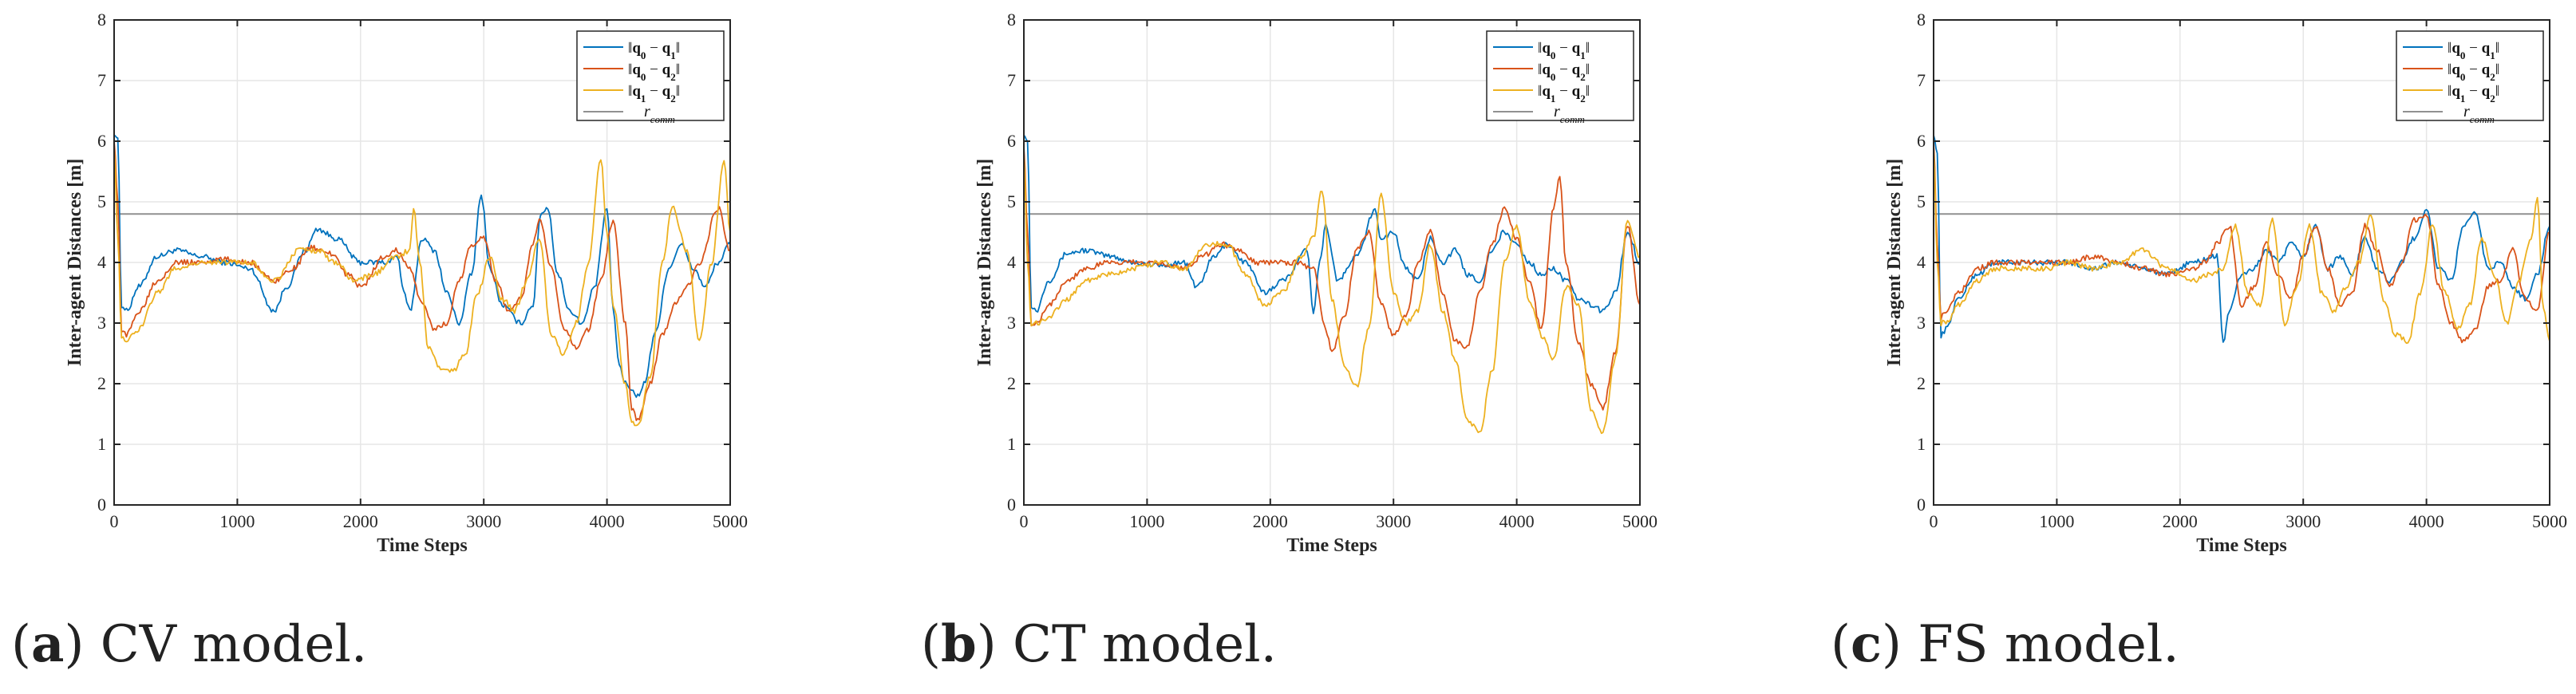  I want to click on panel-label-c: c, so click(1866, 644).